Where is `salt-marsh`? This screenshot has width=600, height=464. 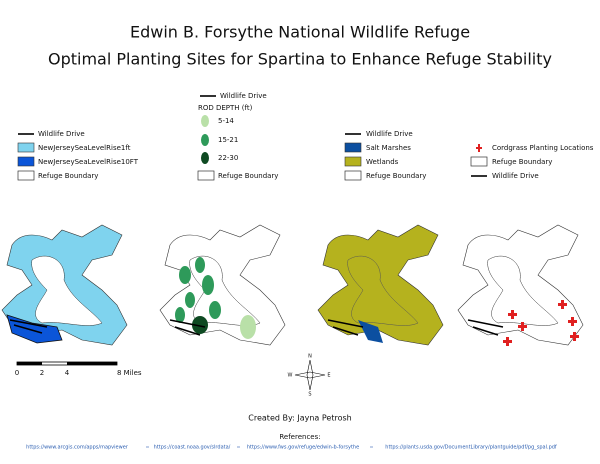 salt-marsh is located at coordinates (370, 331).